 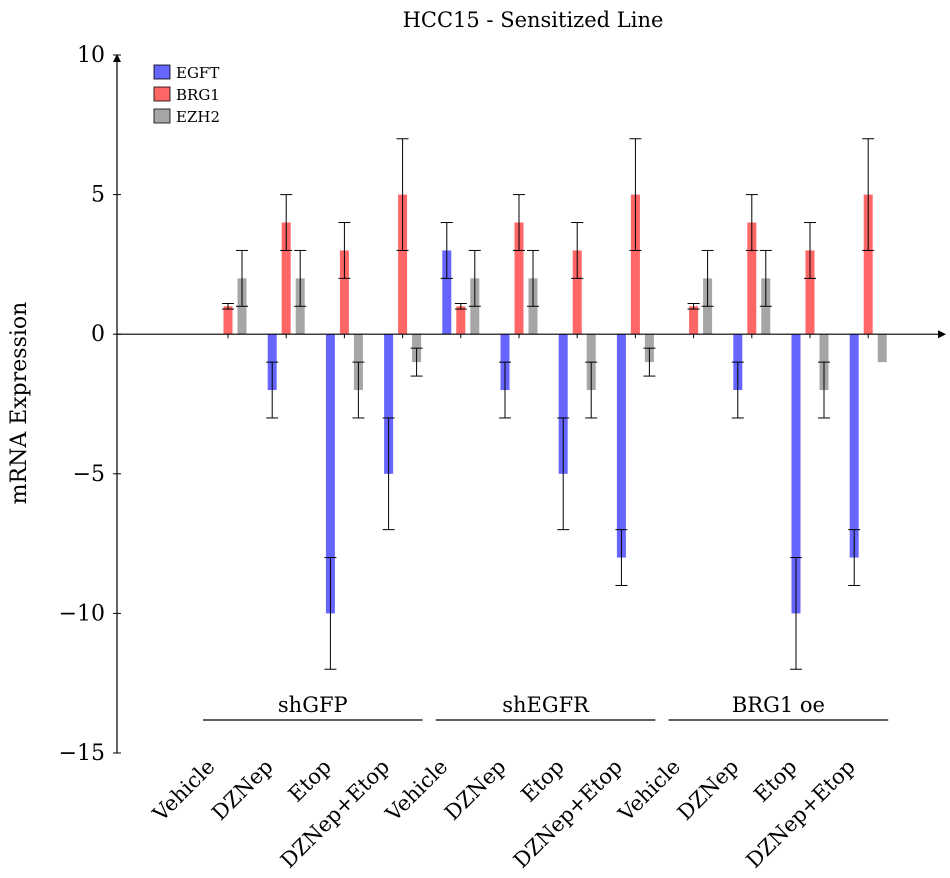 I want to click on y-axis-label: mRNA Expression, so click(x=19, y=403).